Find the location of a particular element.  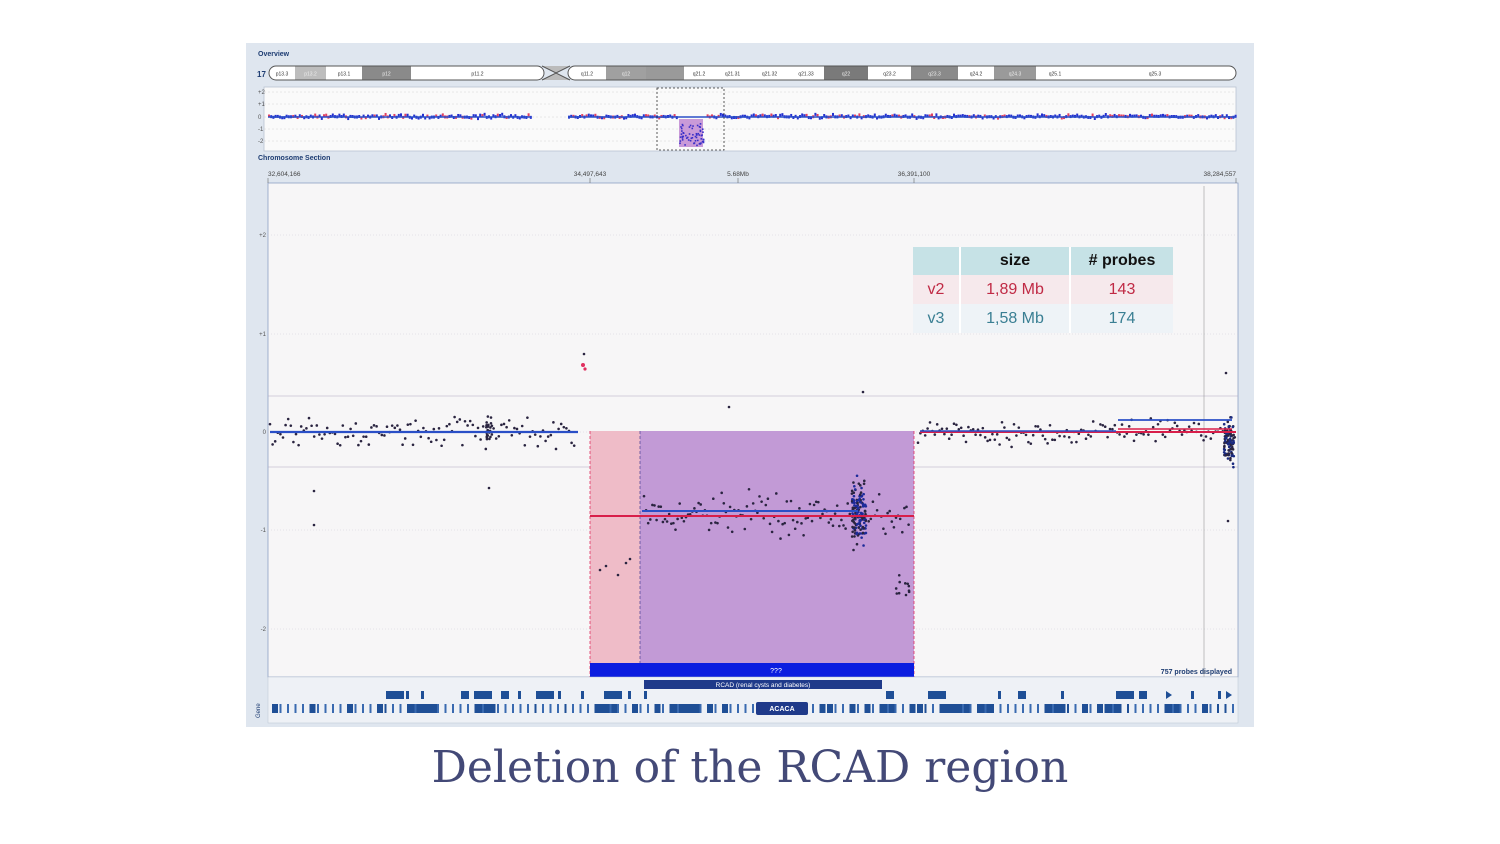

y-axis-tick: -1 is located at coordinates (264, 531).